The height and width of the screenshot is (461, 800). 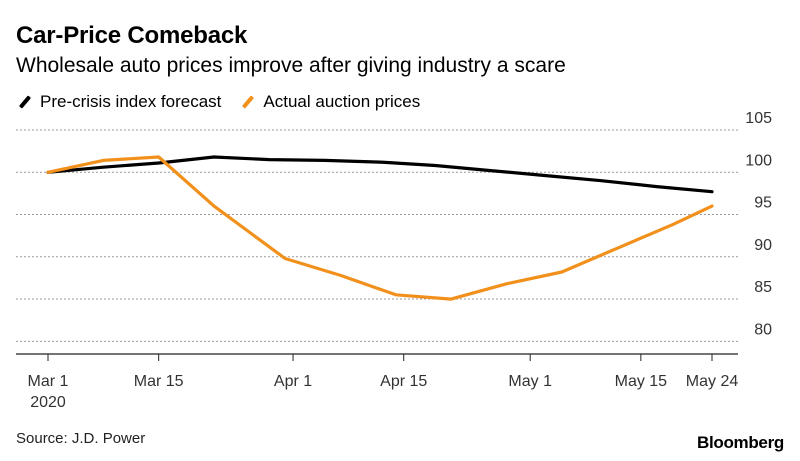 I want to click on y-tick-label-85: 85, so click(x=763, y=287).